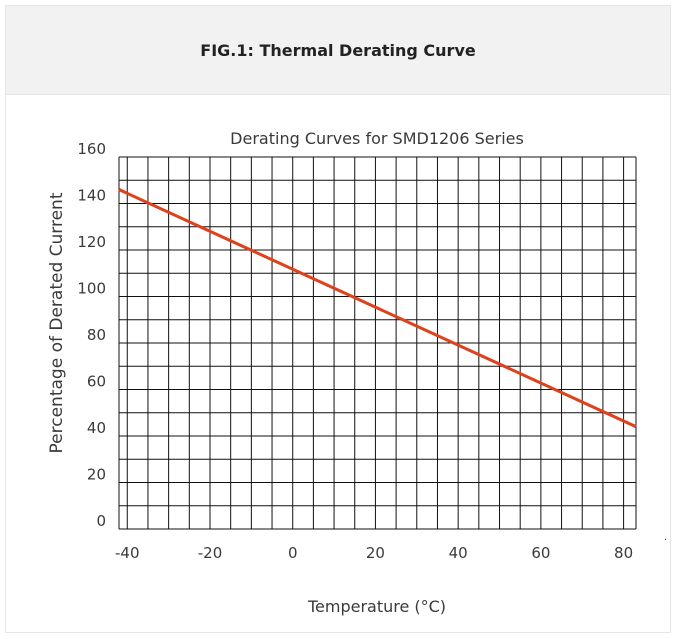 The image size is (678, 639). I want to click on x-tick-label: 20, so click(375, 553).